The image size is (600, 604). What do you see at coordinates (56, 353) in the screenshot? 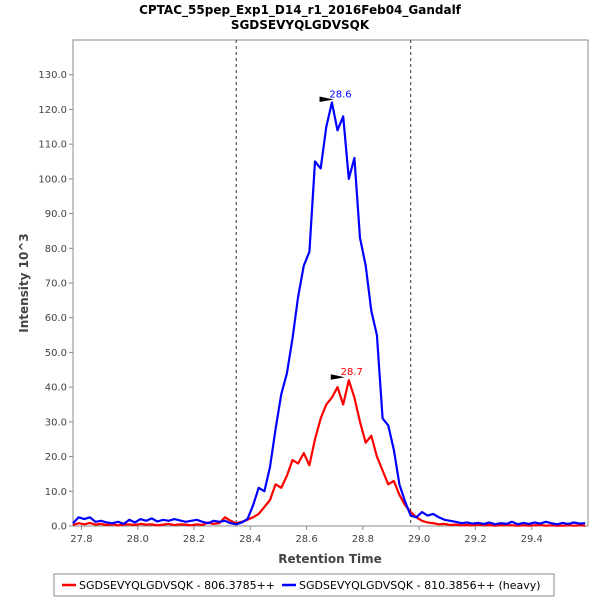
I see `y-tick-label: 50.0` at bounding box center [56, 353].